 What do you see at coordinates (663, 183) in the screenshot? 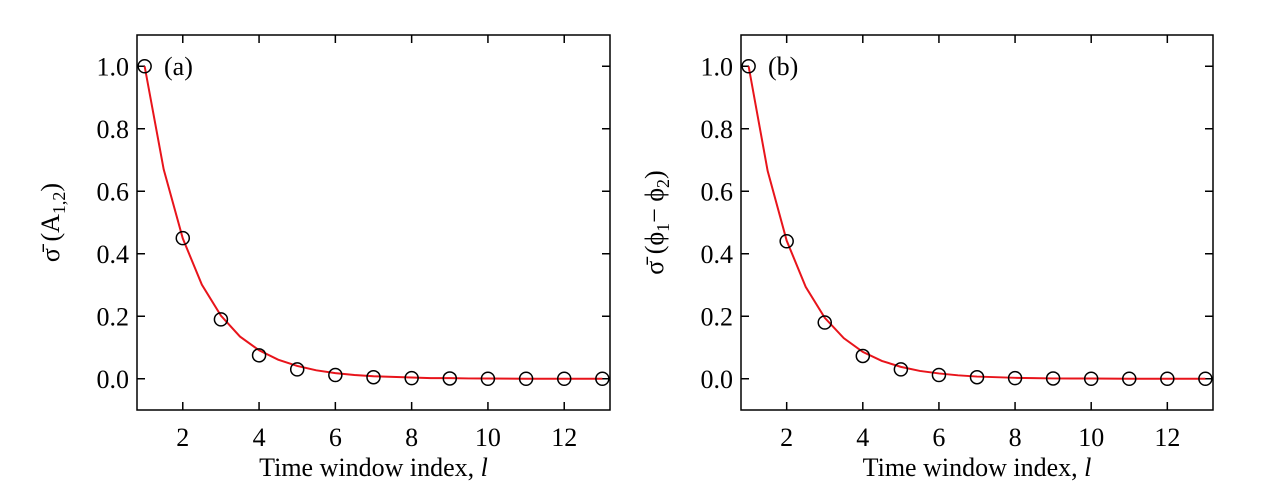
I see `y-axis-label-part: 2` at bounding box center [663, 183].